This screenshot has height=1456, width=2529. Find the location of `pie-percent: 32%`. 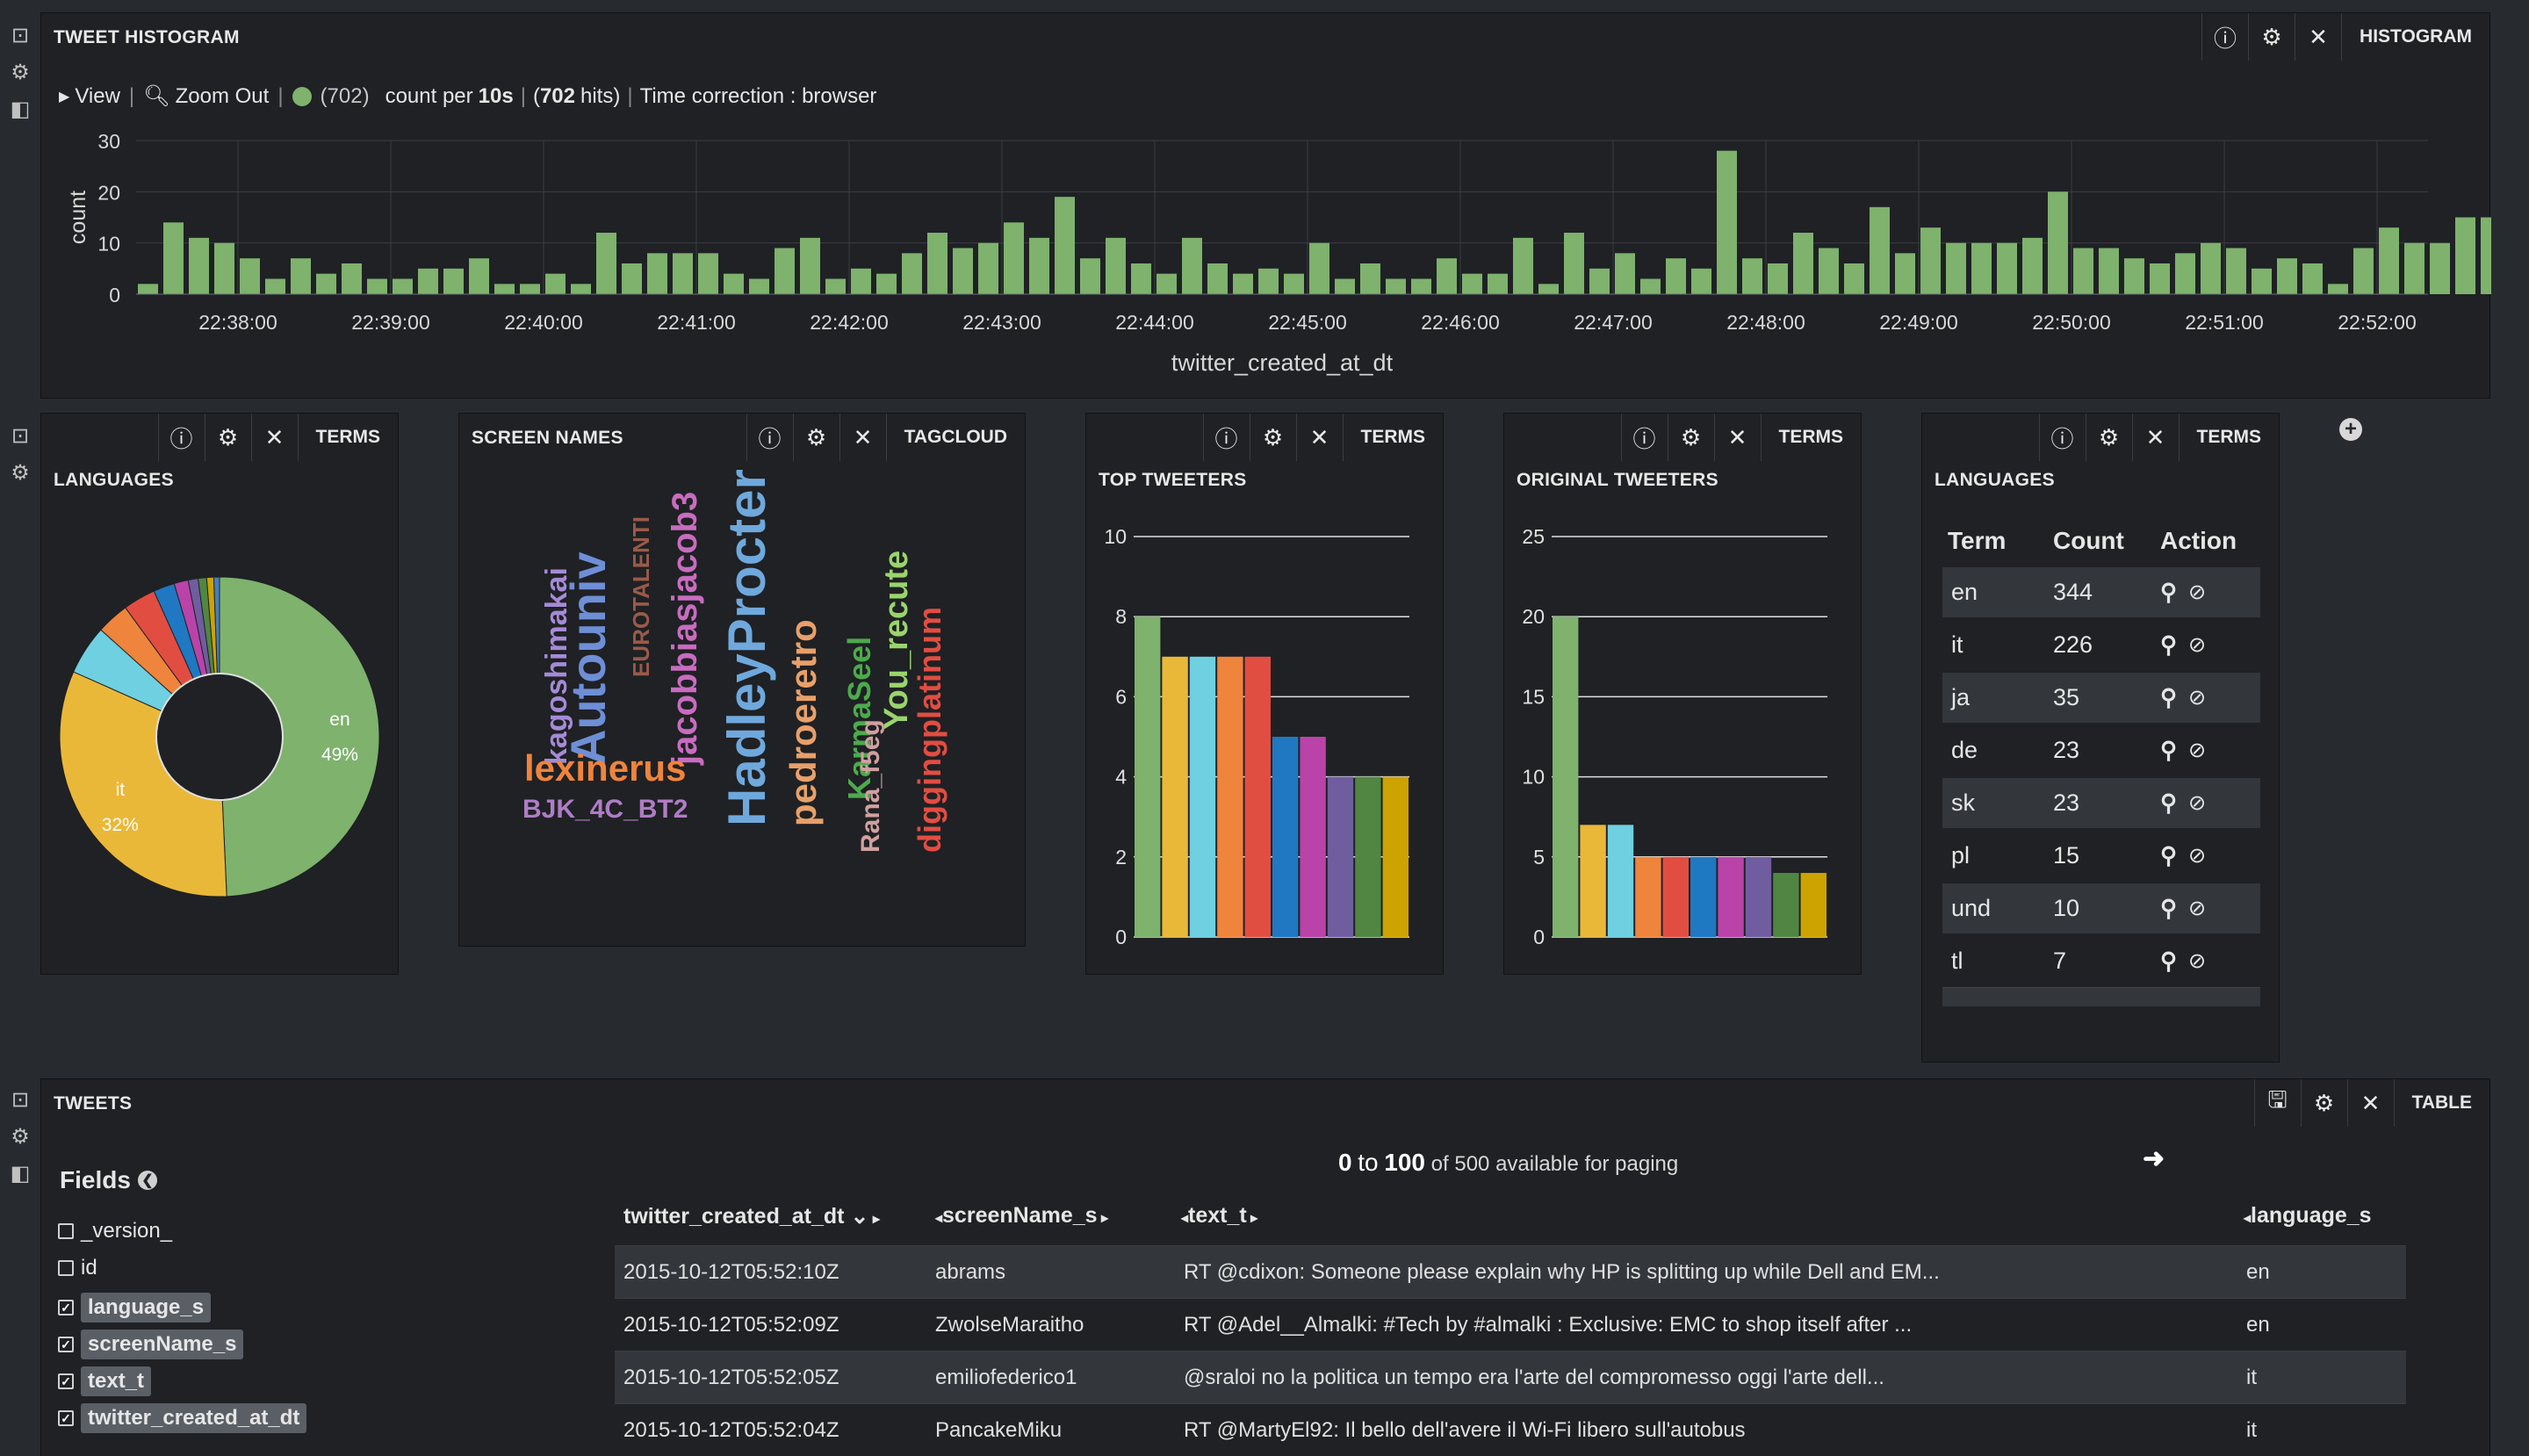

pie-percent: 32% is located at coordinates (121, 825).